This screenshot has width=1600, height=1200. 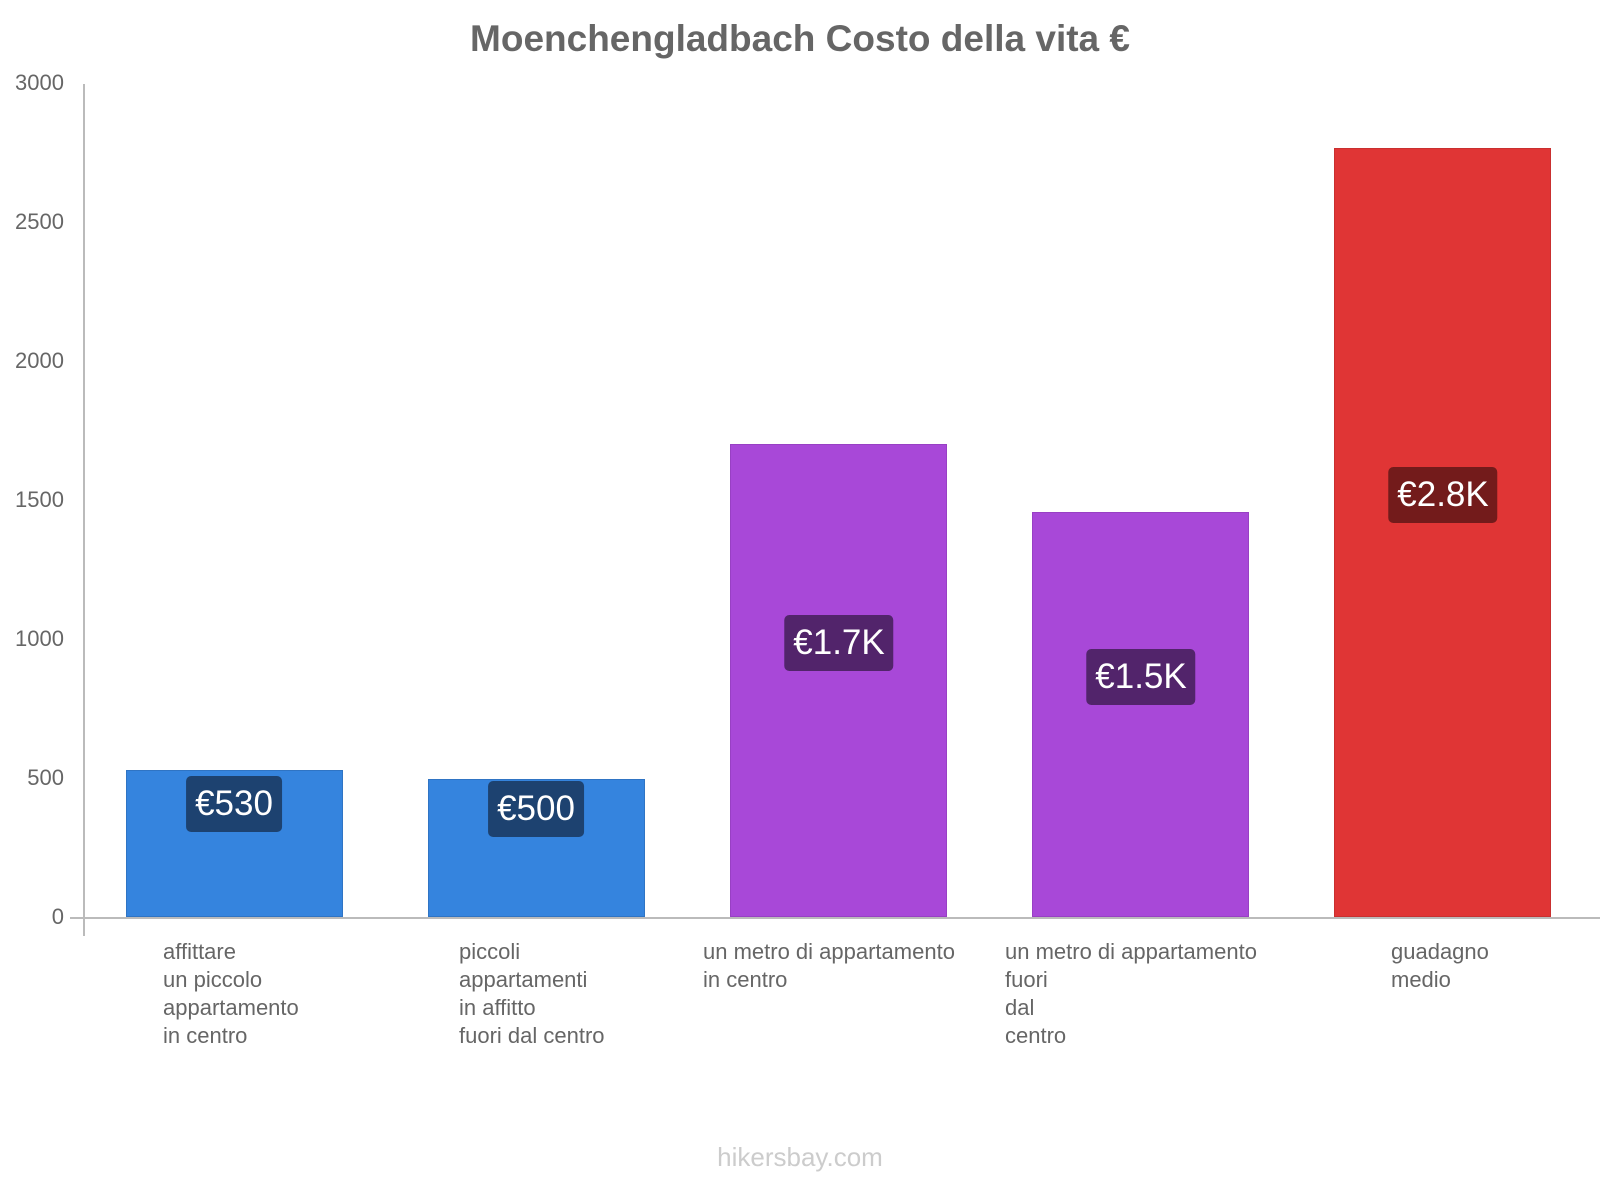 What do you see at coordinates (835, 918) in the screenshot?
I see `x-axis-line` at bounding box center [835, 918].